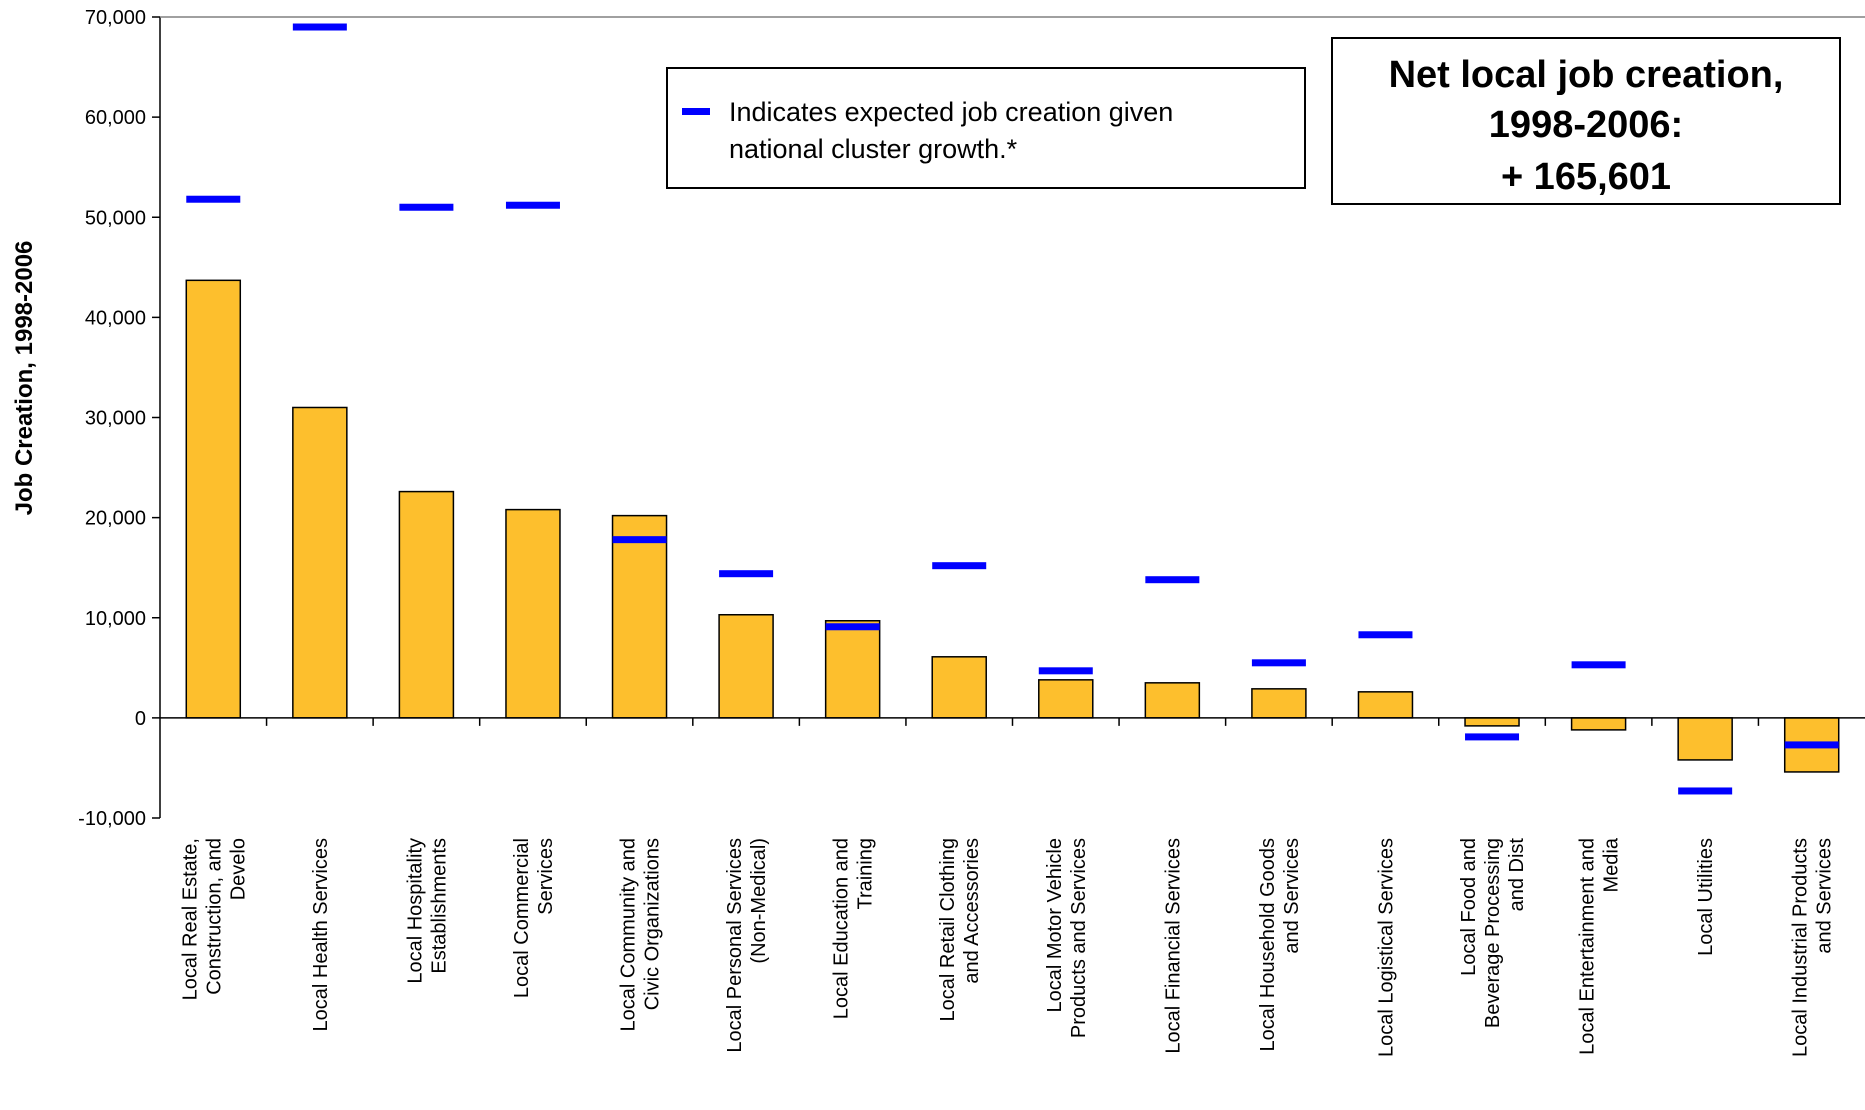 The image size is (1865, 1110). Describe the element at coordinates (1586, 125) in the screenshot. I see `net-creation-line-2: 1998-2006:` at that location.